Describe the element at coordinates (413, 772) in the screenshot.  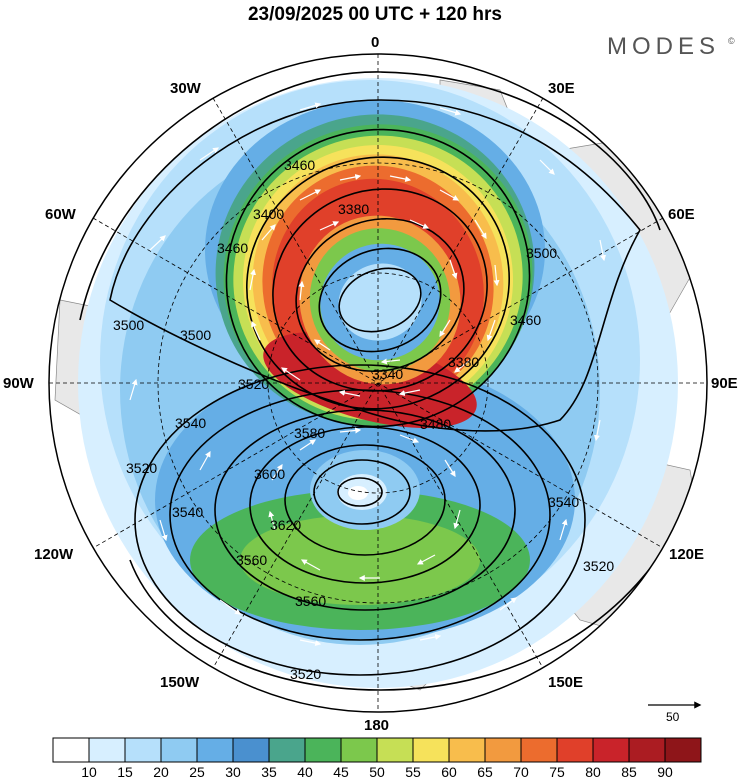
I see `colorbar-label: 55` at that location.